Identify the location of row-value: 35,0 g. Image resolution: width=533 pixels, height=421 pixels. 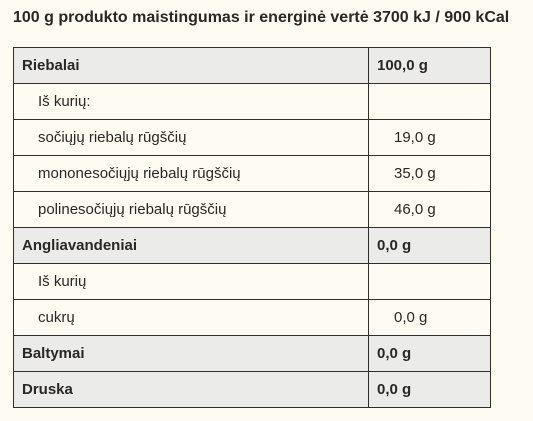
(429, 173).